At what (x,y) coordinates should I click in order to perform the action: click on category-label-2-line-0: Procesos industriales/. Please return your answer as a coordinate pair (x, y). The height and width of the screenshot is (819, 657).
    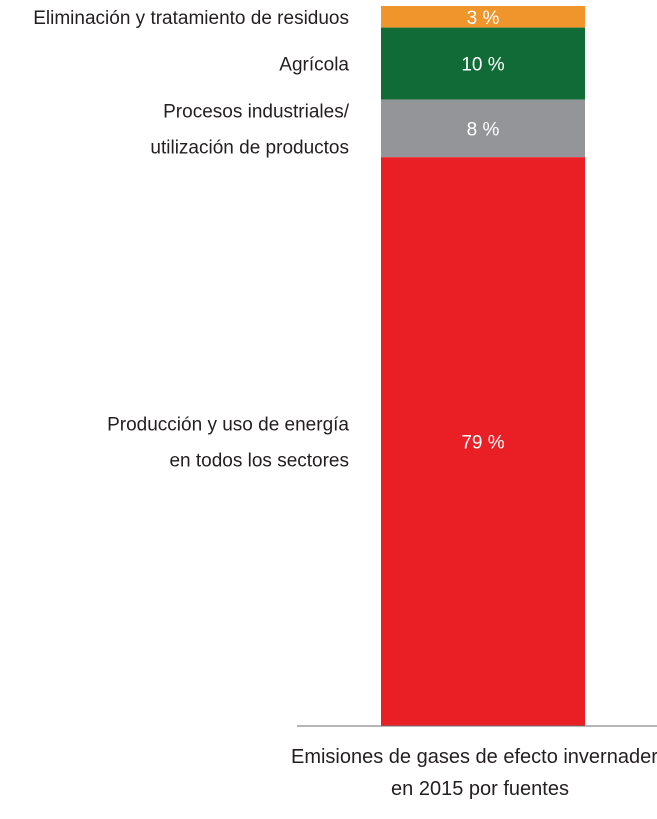
    Looking at the image, I should click on (256, 111).